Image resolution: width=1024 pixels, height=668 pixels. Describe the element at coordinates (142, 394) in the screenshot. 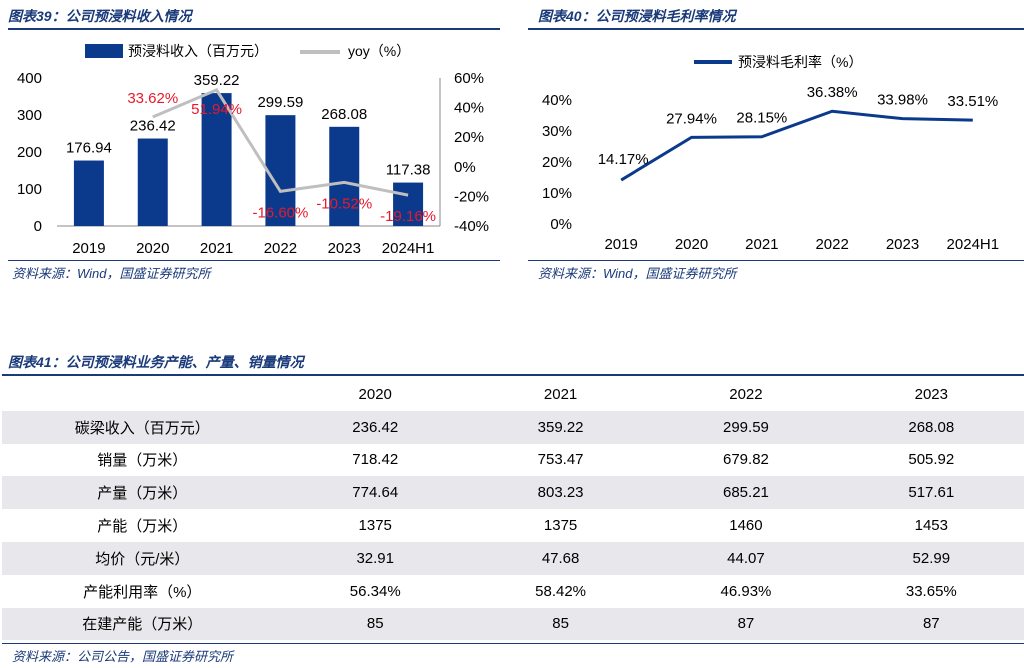

I see `table-header-cell` at that location.